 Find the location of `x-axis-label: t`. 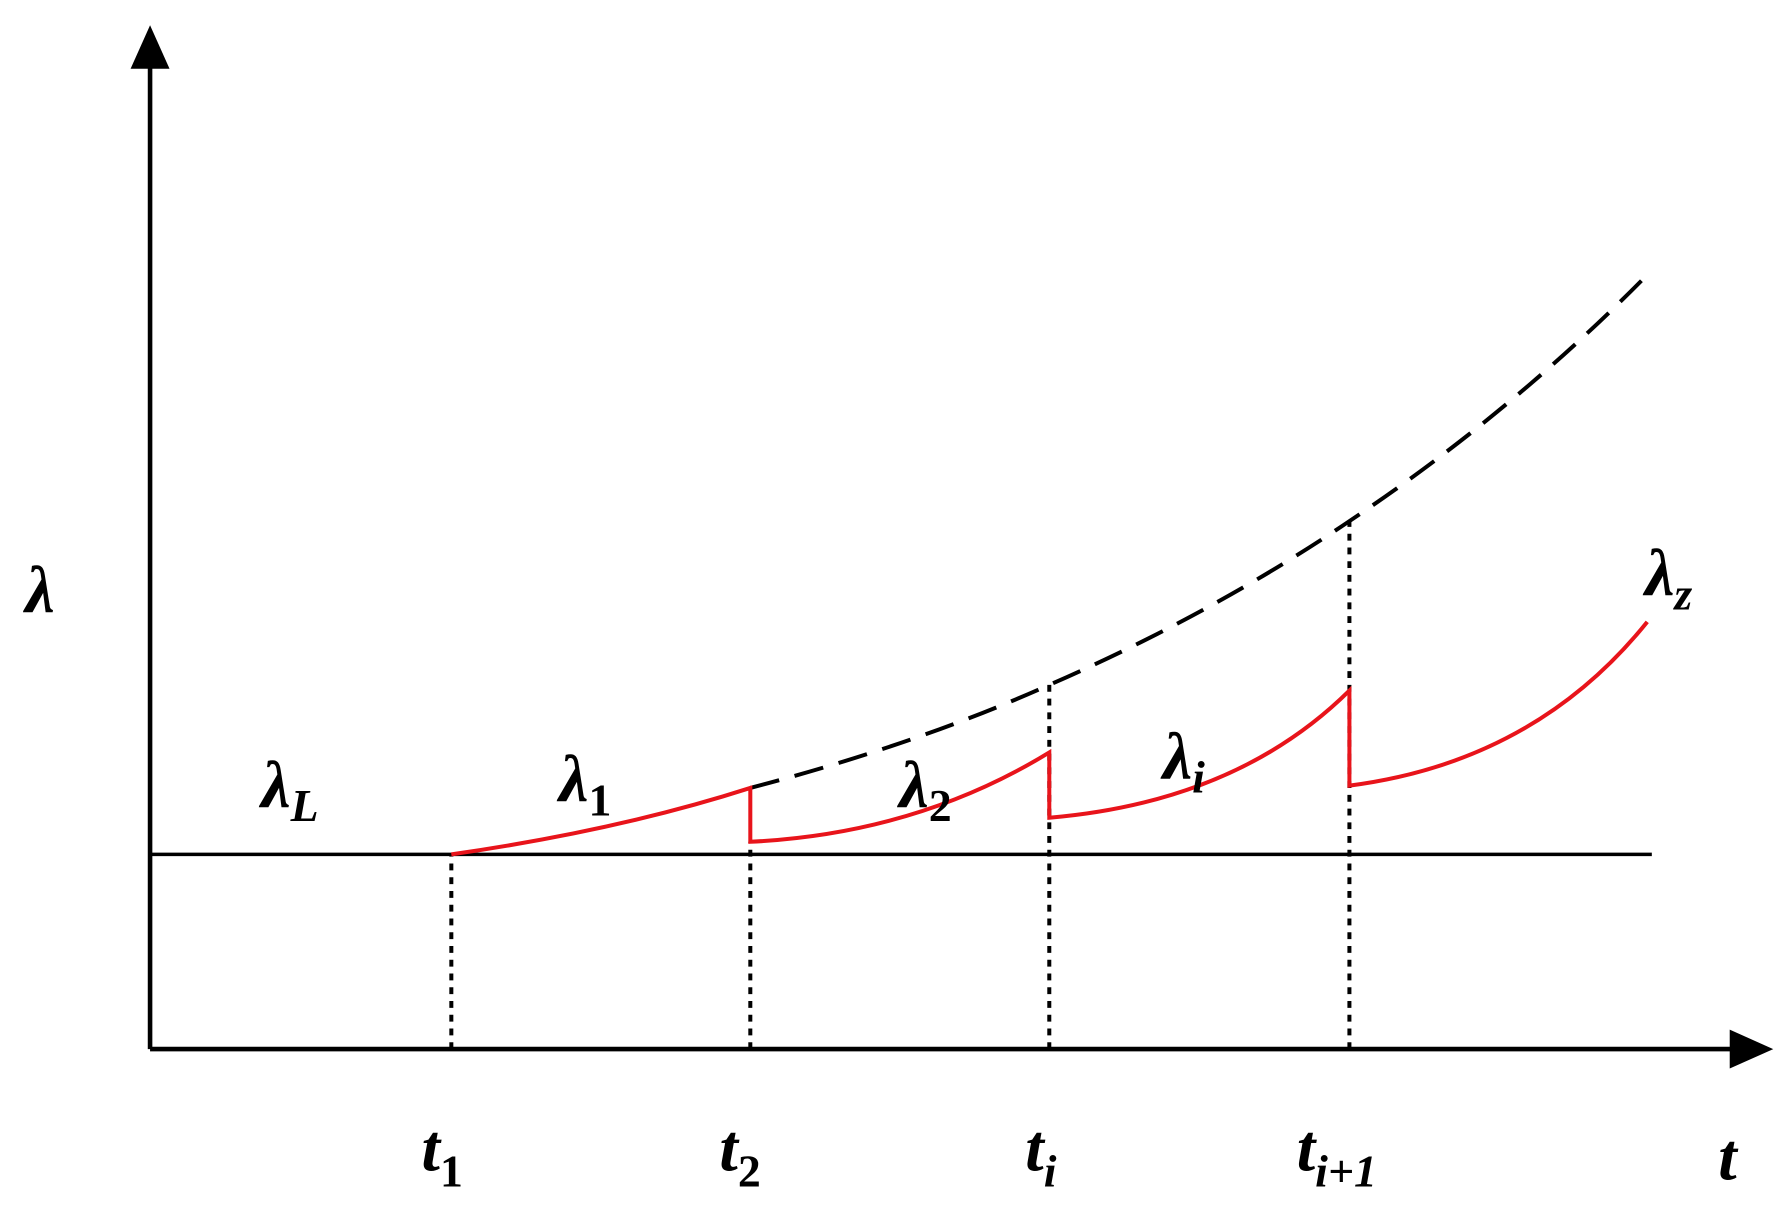

x-axis-label: t is located at coordinates (1728, 1158).